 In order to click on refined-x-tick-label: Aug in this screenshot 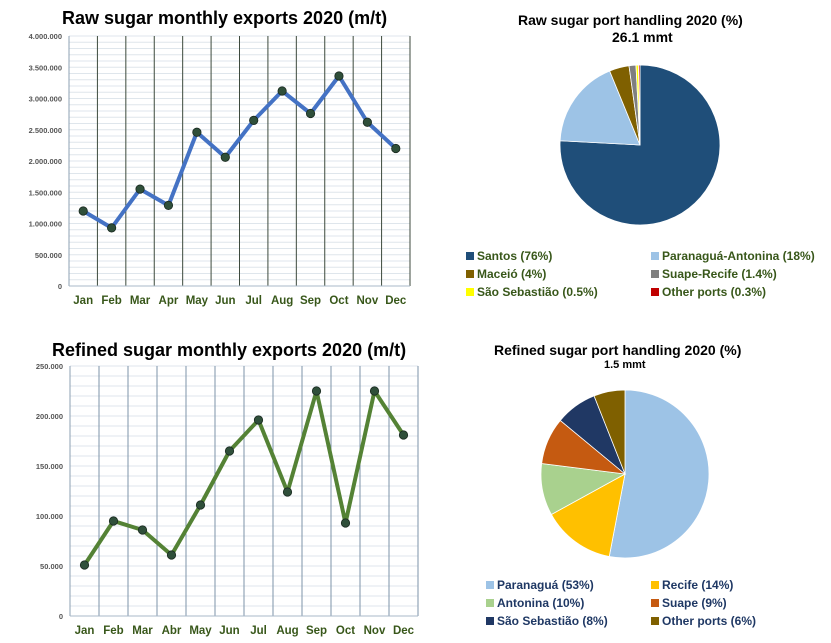, I will do `click(287, 631)`.